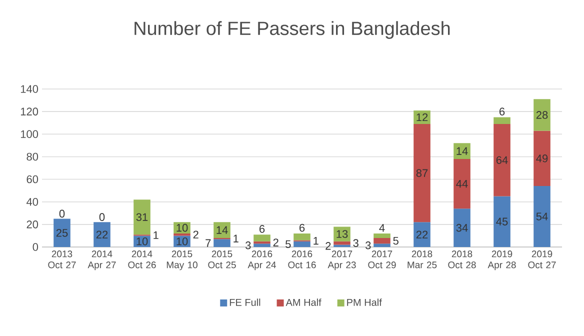  Describe the element at coordinates (102, 260) in the screenshot. I see `x-tick-label: 2014 Apr 27` at that location.